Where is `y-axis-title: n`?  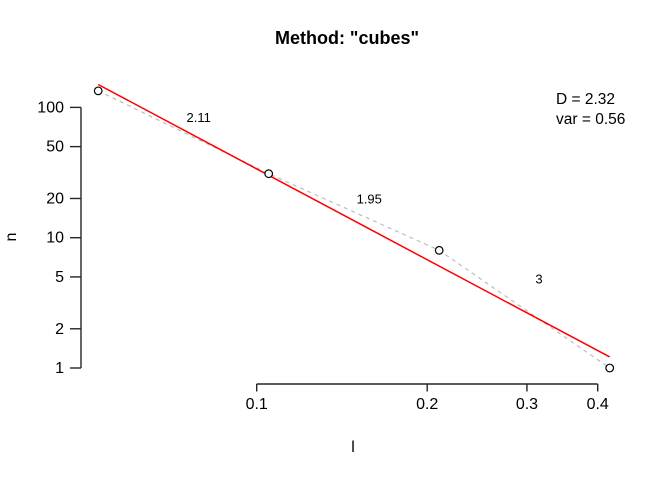 y-axis-title: n is located at coordinates (11, 237).